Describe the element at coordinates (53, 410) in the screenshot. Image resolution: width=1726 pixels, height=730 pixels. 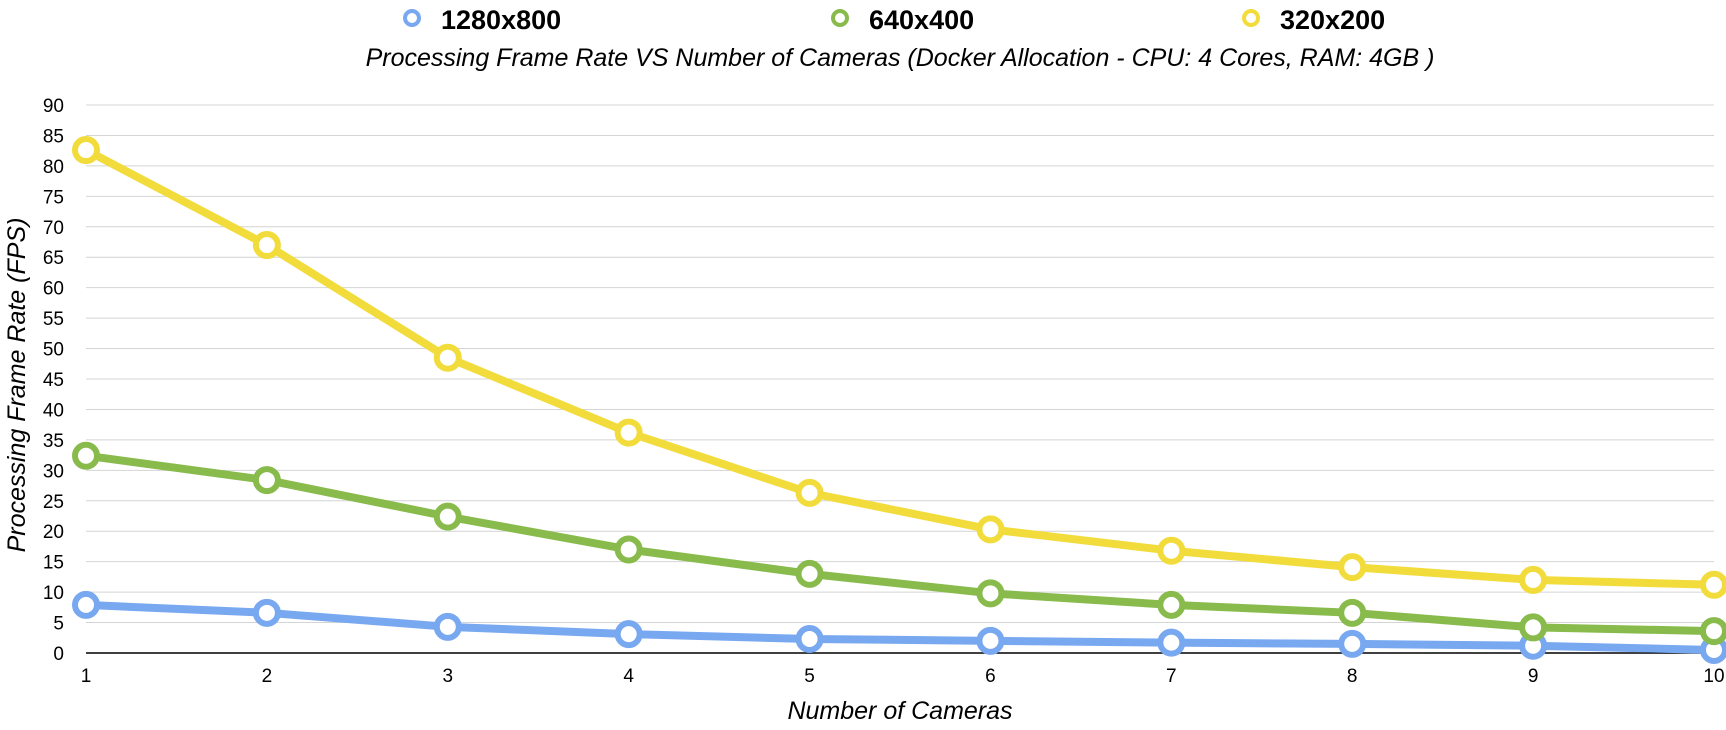
I see `y-tick-label: 40` at that location.